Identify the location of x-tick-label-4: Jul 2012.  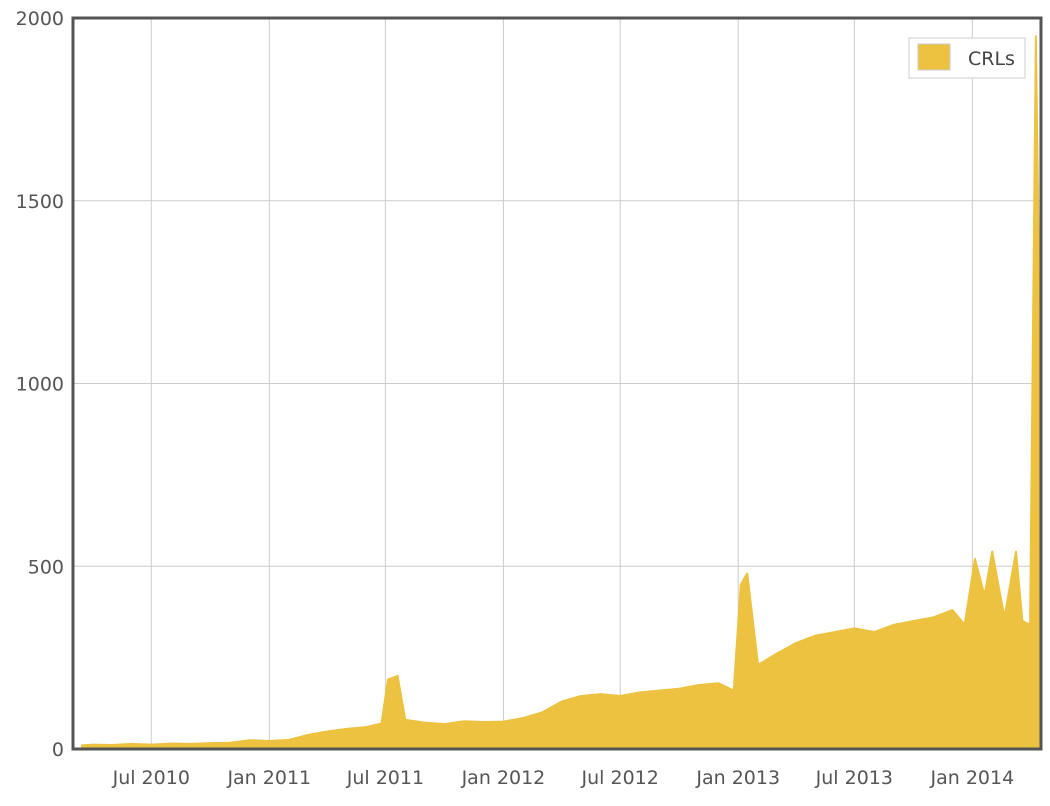
(620, 778).